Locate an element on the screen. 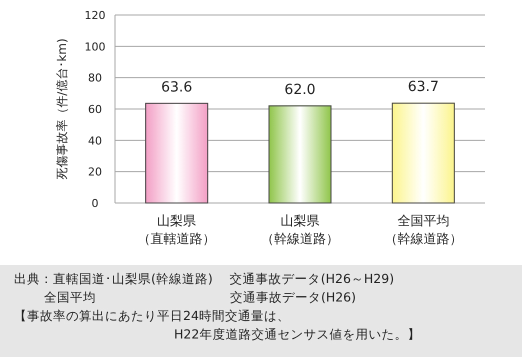 The image size is (522, 357). y-axis-title: 死傷事故率（件/億台･km) is located at coordinates (62, 109).